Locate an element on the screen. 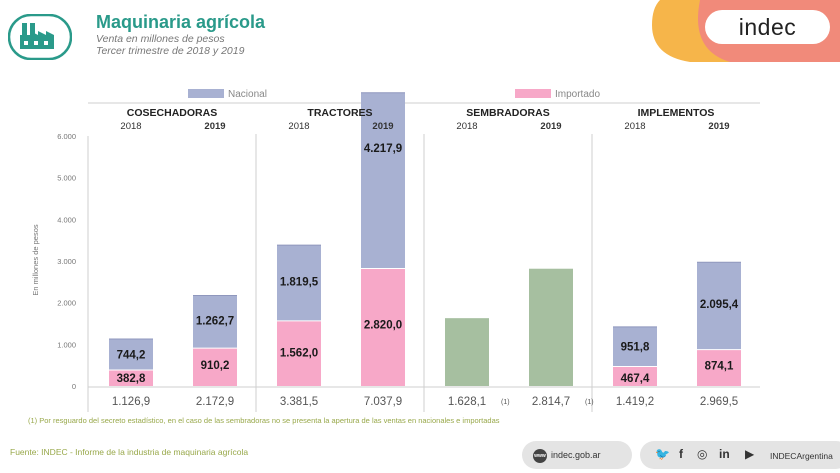  bar-importado-cosechadoras-2018 is located at coordinates (131, 378).